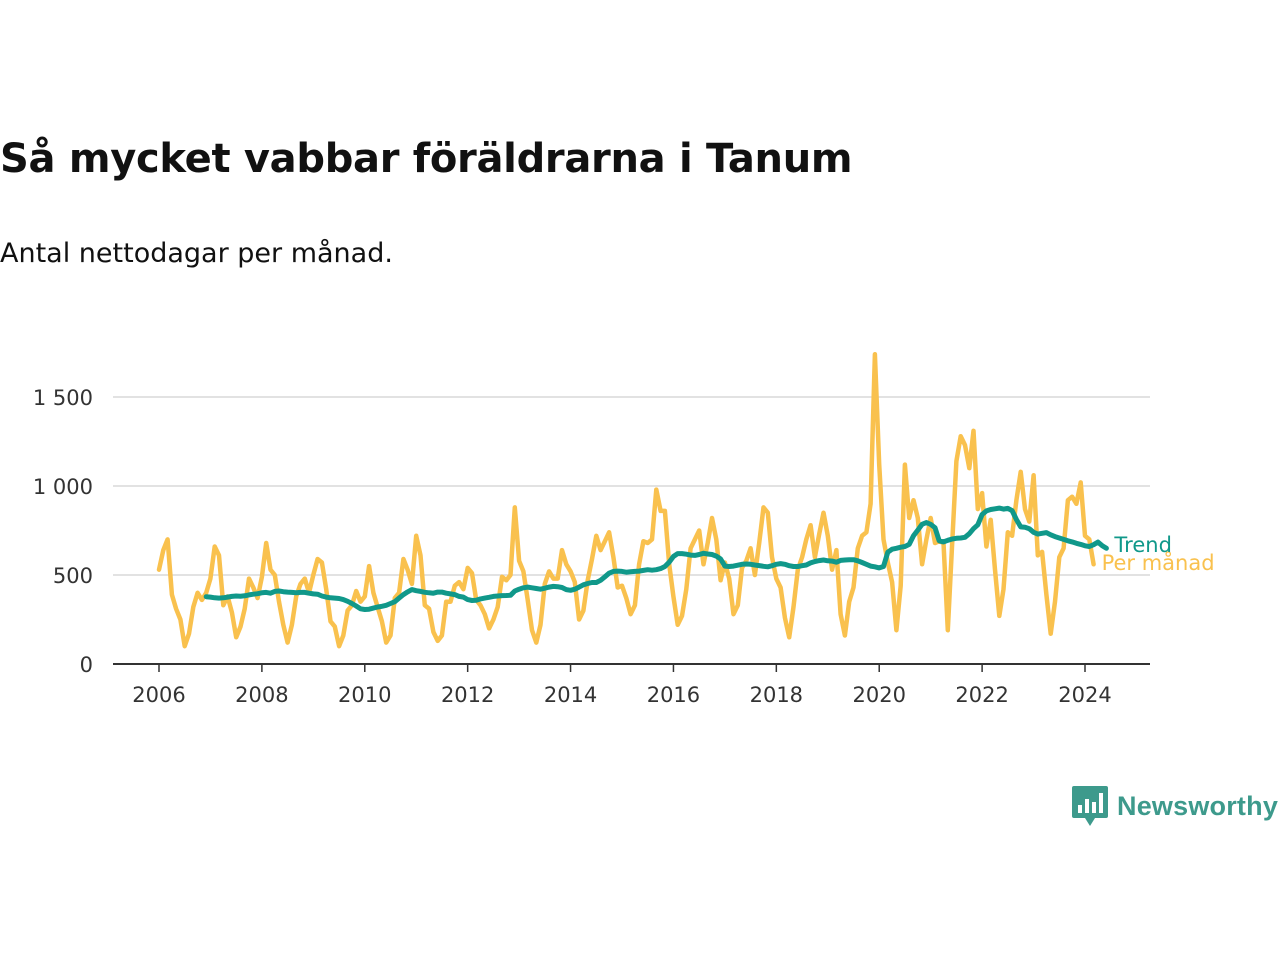 This screenshot has height=960, width=1280. What do you see at coordinates (1142, 545) in the screenshot?
I see `trend-label: Trend` at bounding box center [1142, 545].